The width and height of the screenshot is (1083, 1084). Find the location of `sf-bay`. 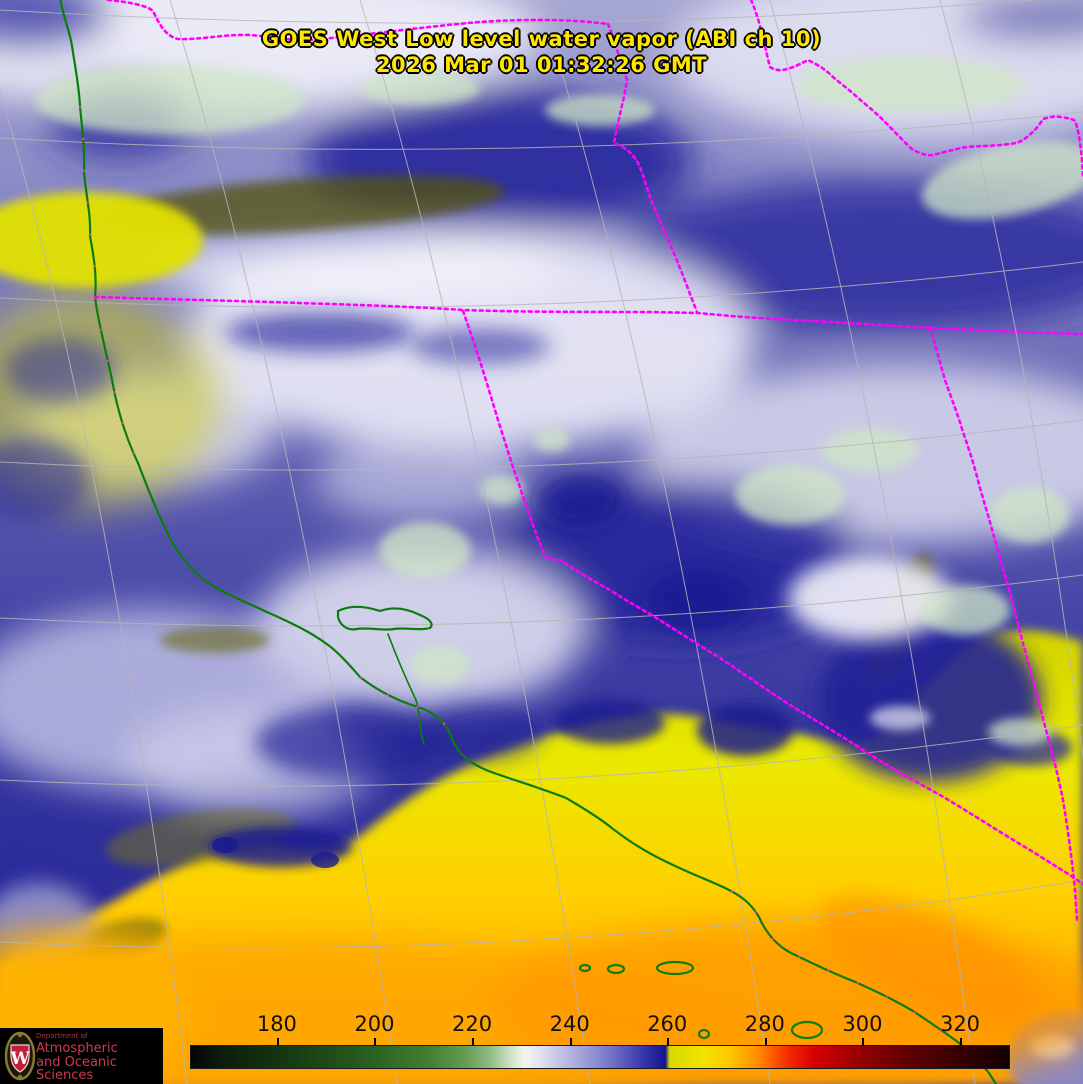

sf-bay is located at coordinates (384, 618).